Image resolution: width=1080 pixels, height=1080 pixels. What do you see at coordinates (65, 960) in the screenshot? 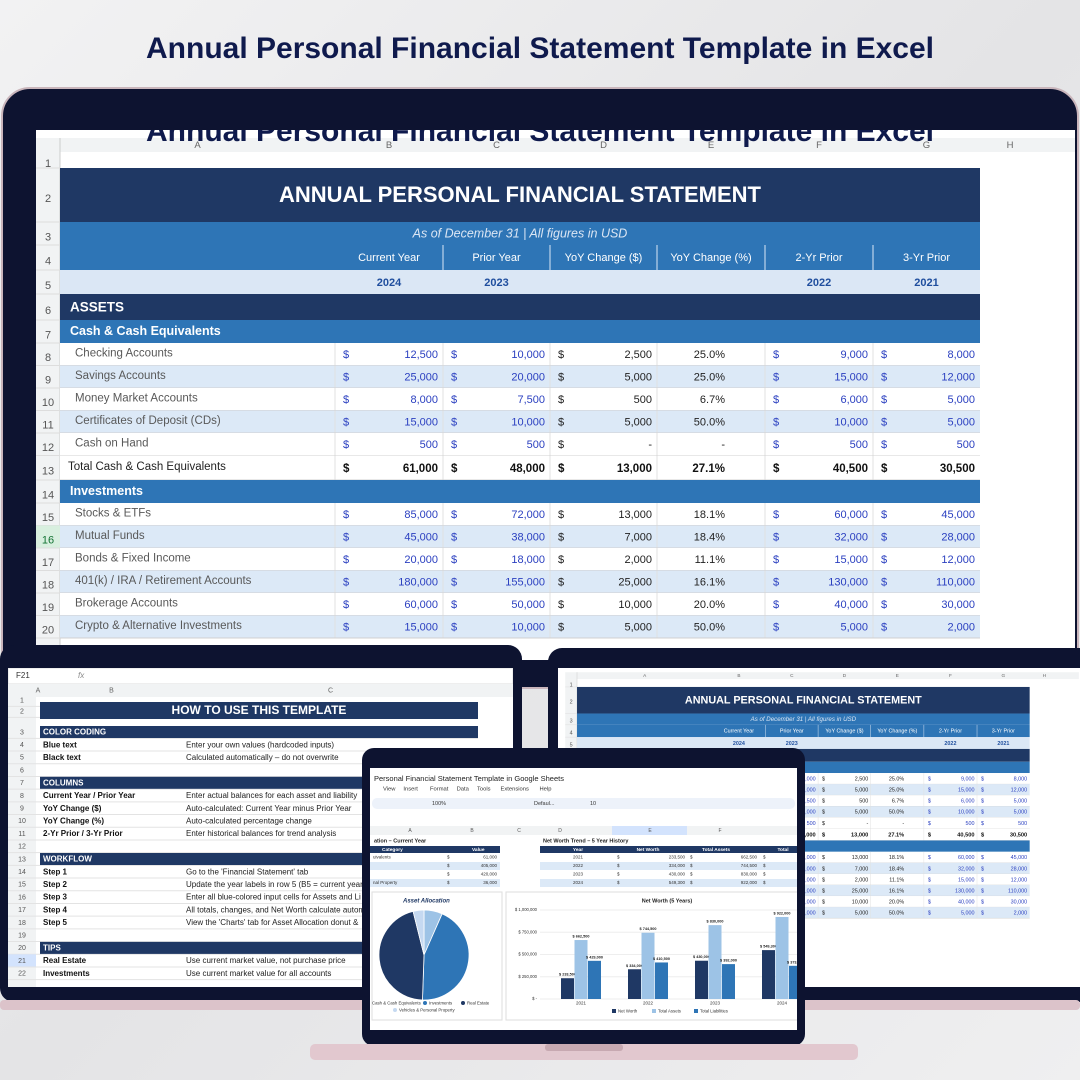
I see `item-label: Real Estate` at bounding box center [65, 960].